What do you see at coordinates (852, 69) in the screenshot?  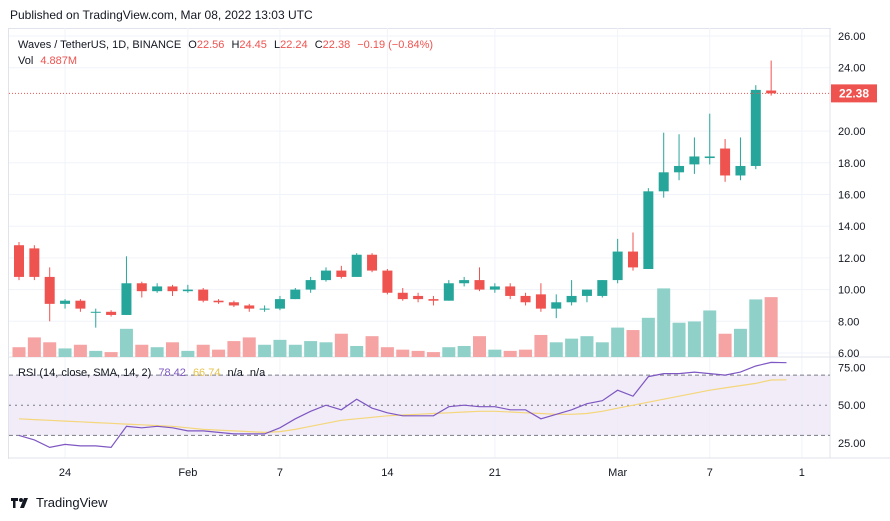 I see `price-tick-label: 24.00` at bounding box center [852, 69].